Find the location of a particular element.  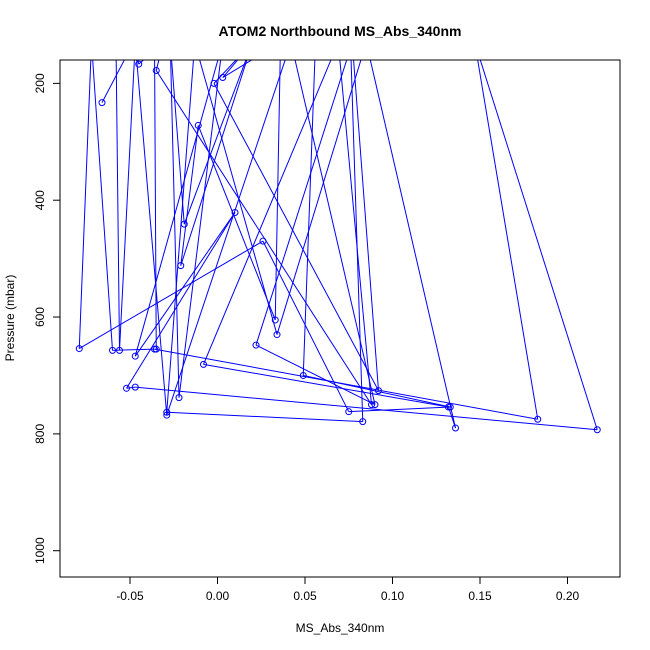

x-tick-label: 0.20 is located at coordinates (568, 596).